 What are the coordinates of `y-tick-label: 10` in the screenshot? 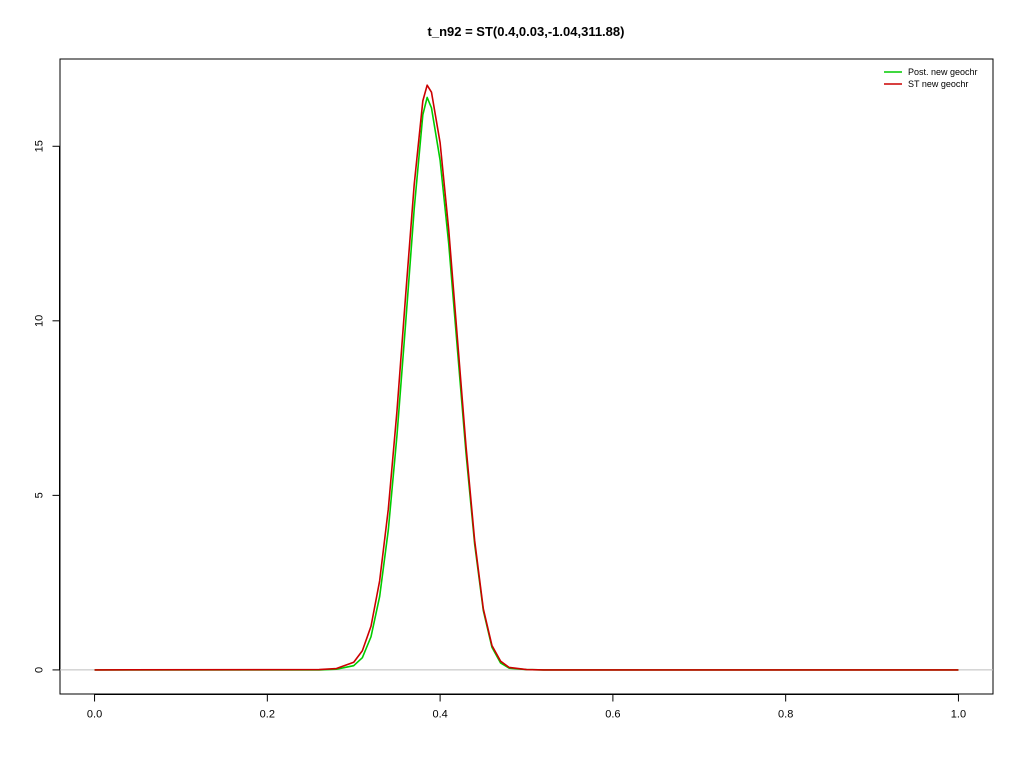 It's located at (39, 321).